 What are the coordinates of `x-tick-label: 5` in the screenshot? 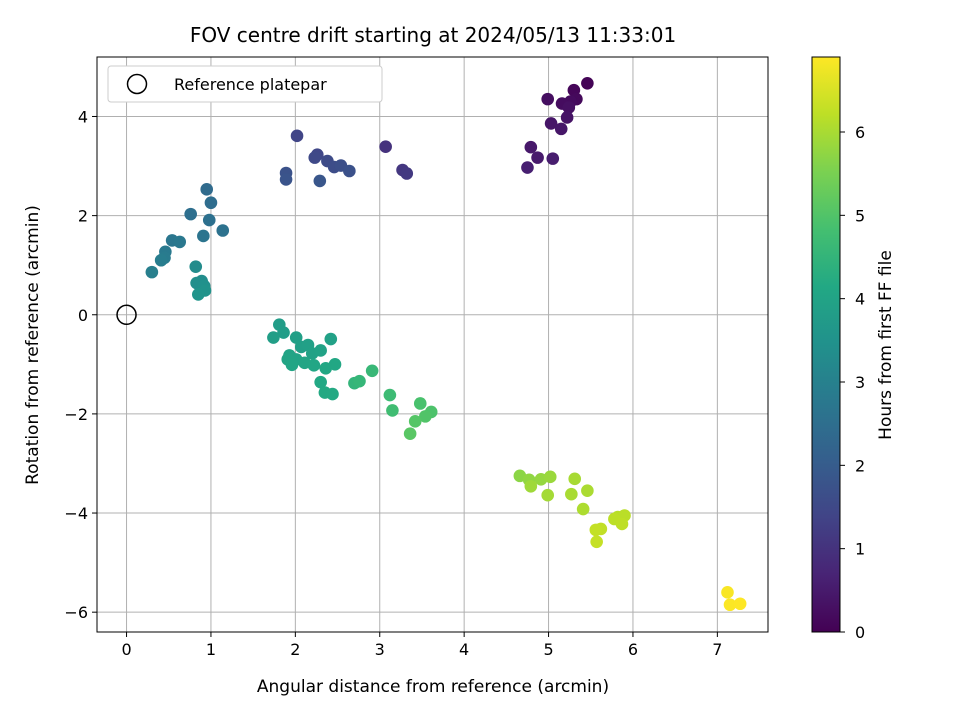 It's located at (548, 649).